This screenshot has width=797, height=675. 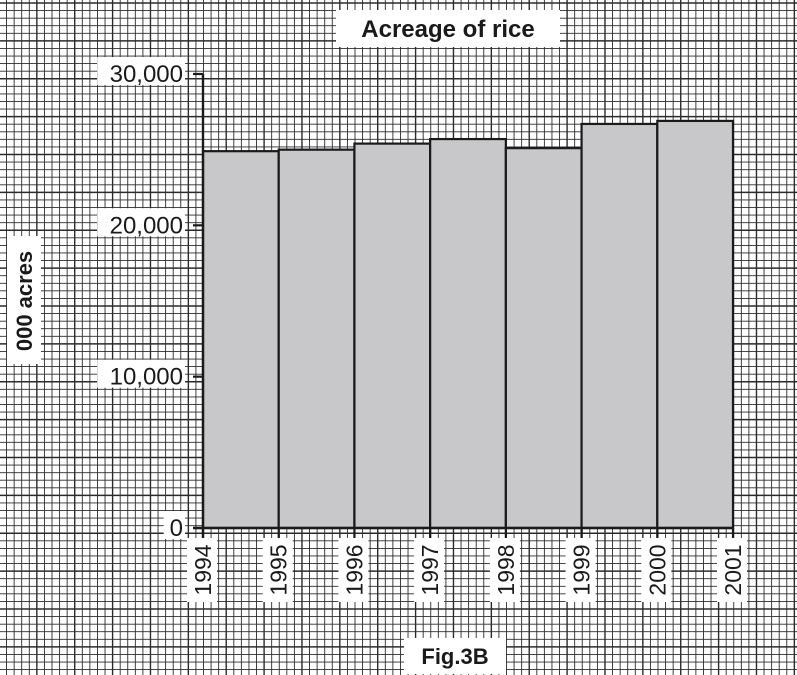 I want to click on y-tick-label: 10,000, so click(x=146, y=377).